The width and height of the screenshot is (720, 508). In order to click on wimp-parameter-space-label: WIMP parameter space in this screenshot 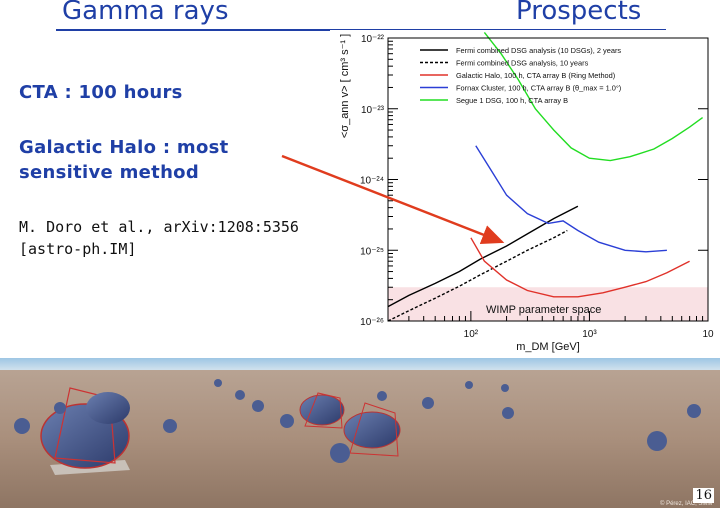, I will do `click(543, 310)`.